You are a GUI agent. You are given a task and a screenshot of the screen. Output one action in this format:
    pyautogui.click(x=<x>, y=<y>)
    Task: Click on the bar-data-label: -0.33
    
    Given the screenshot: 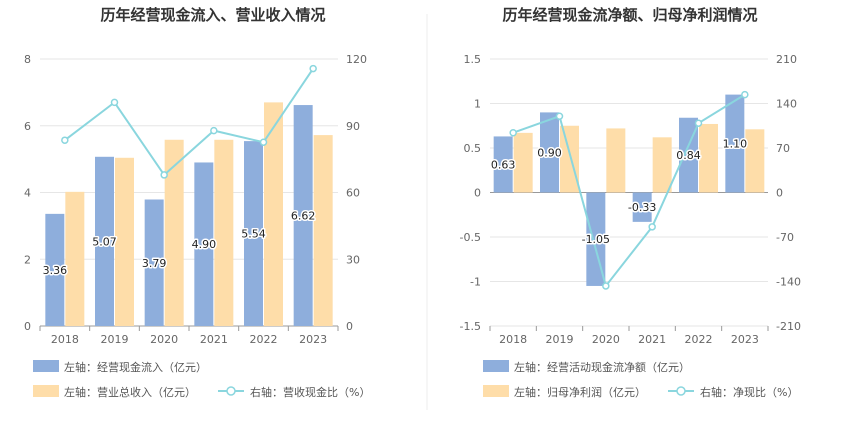 What is the action you would take?
    pyautogui.click(x=642, y=207)
    